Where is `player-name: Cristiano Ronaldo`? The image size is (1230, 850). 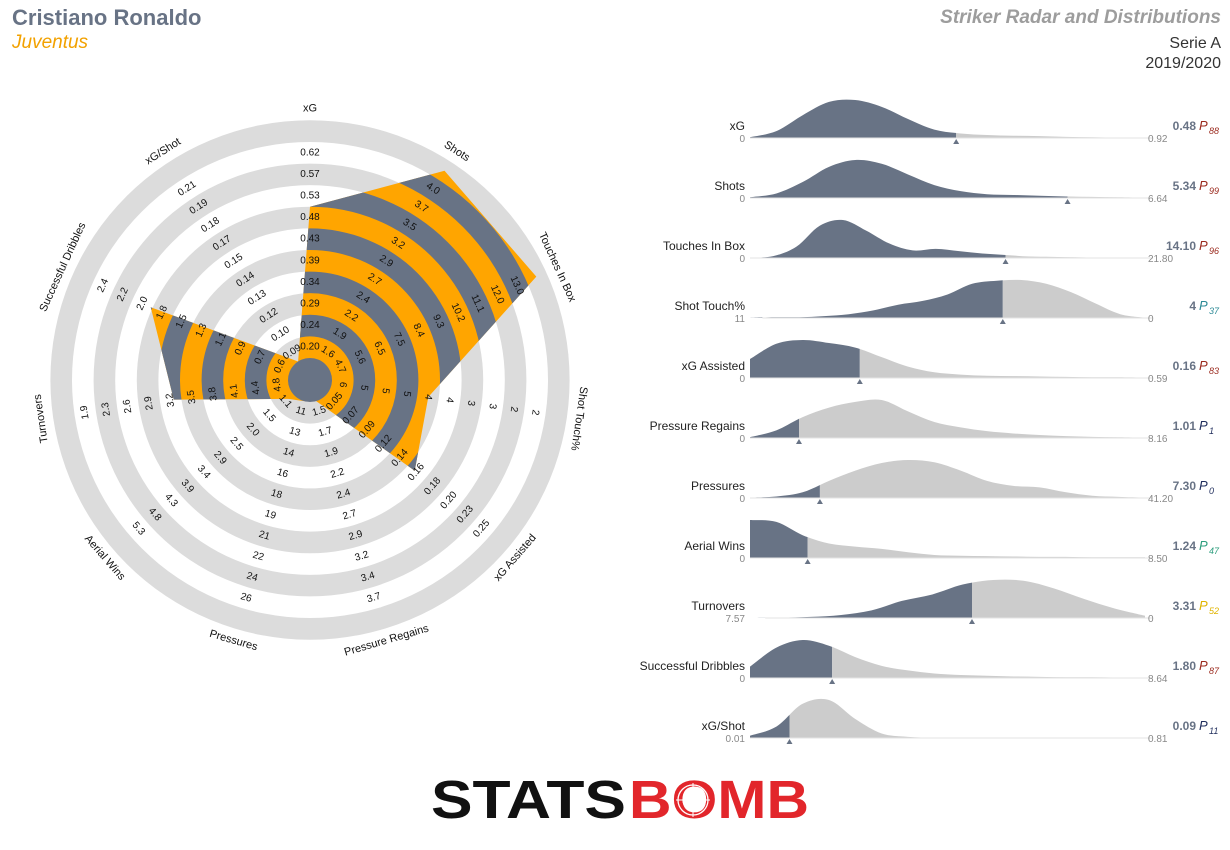
player-name: Cristiano Ronaldo is located at coordinates (107, 17).